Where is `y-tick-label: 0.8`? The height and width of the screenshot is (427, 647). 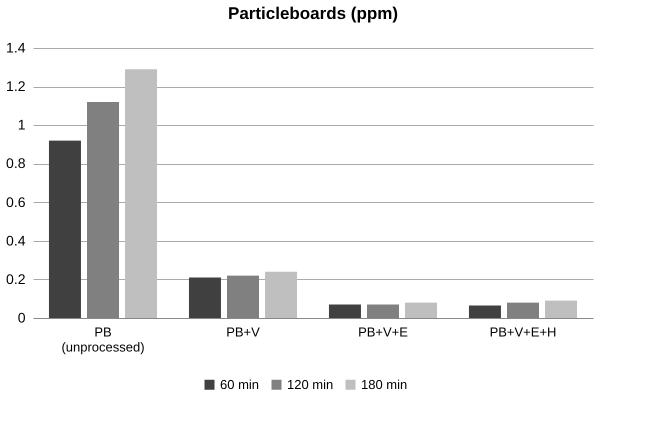
y-tick-label: 0.8 is located at coordinates (16, 163).